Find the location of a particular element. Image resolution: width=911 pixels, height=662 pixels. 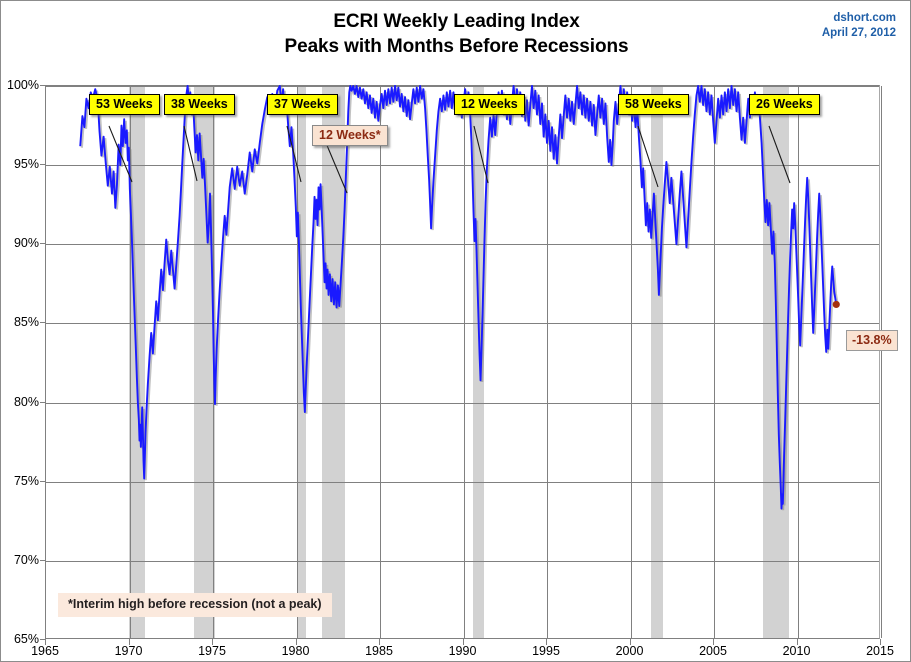

y-axis-tick-label: 70% is located at coordinates (26, 559).